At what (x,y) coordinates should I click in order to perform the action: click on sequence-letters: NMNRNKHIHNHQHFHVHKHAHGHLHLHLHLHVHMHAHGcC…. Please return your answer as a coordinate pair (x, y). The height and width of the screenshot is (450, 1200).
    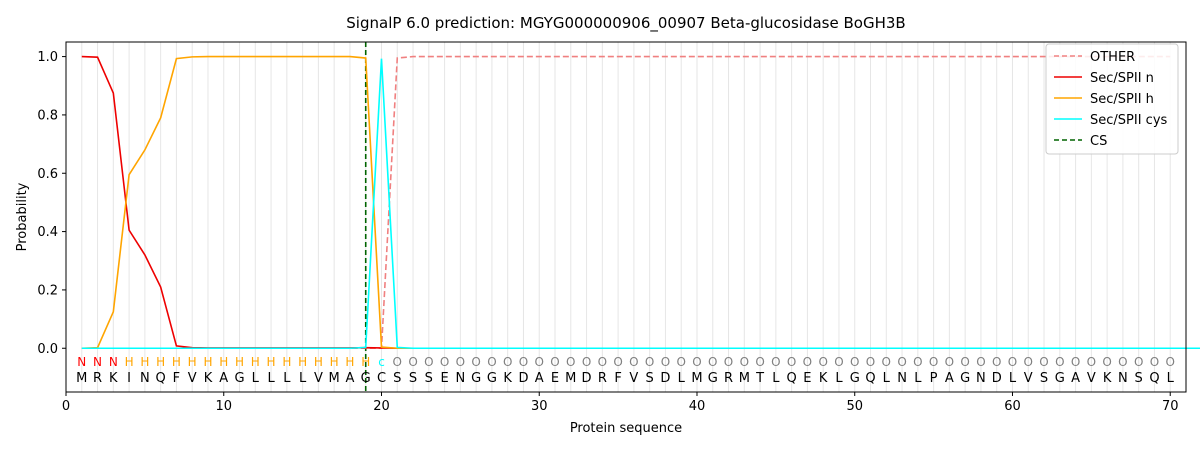
    Looking at the image, I should click on (625, 370).